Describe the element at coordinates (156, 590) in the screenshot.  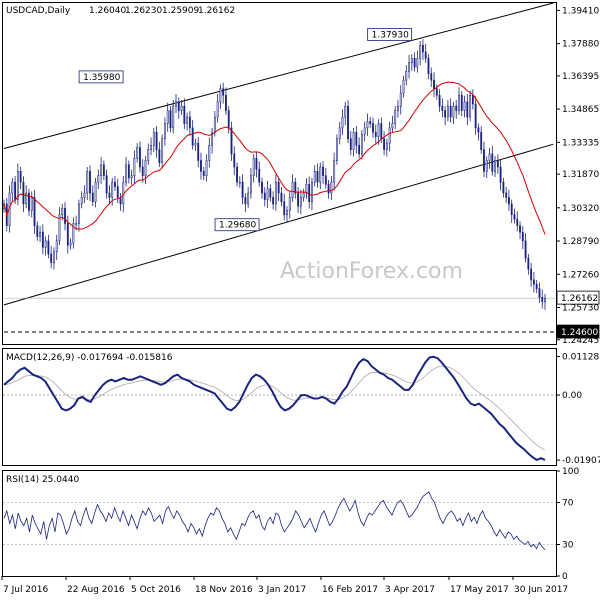
I see `x-tick-label: 5 Oct 2016` at that location.